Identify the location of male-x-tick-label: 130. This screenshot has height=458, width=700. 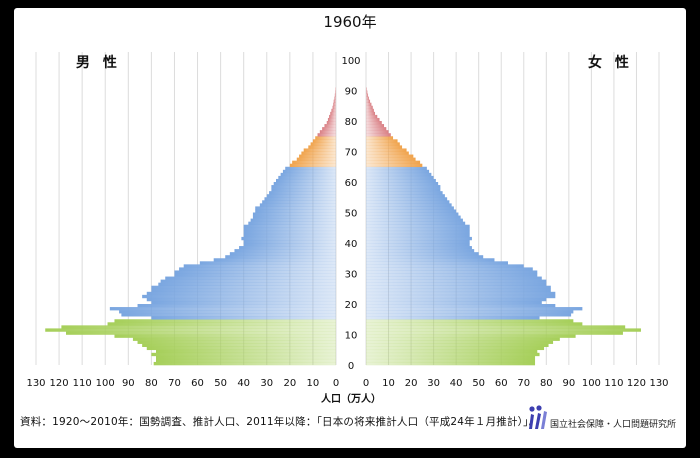
(35, 383).